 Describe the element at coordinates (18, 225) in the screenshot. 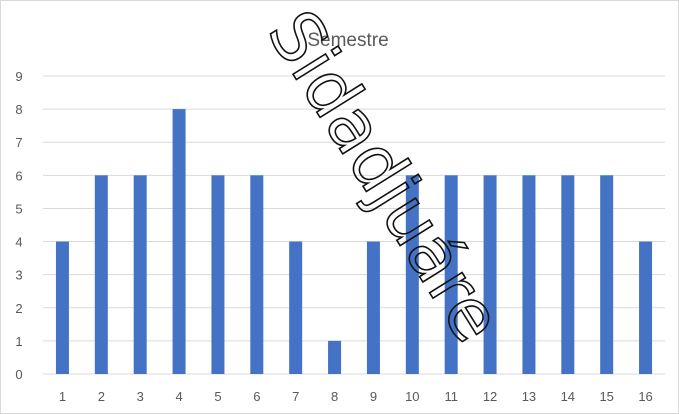

I see `y-axis-tick-labels: 0 1 2 3 4 5 6 7 8 9` at that location.